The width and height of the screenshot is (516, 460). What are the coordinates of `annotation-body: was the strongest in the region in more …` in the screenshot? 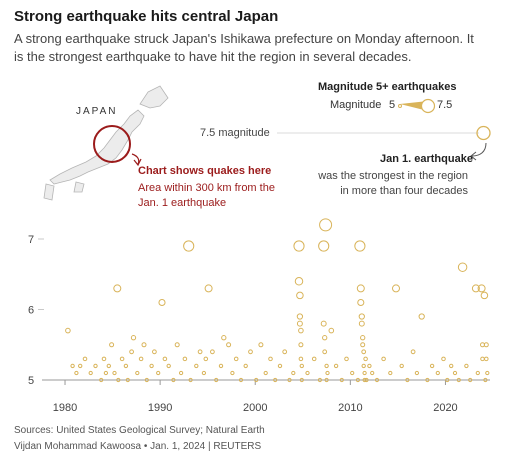 It's located at (393, 183).